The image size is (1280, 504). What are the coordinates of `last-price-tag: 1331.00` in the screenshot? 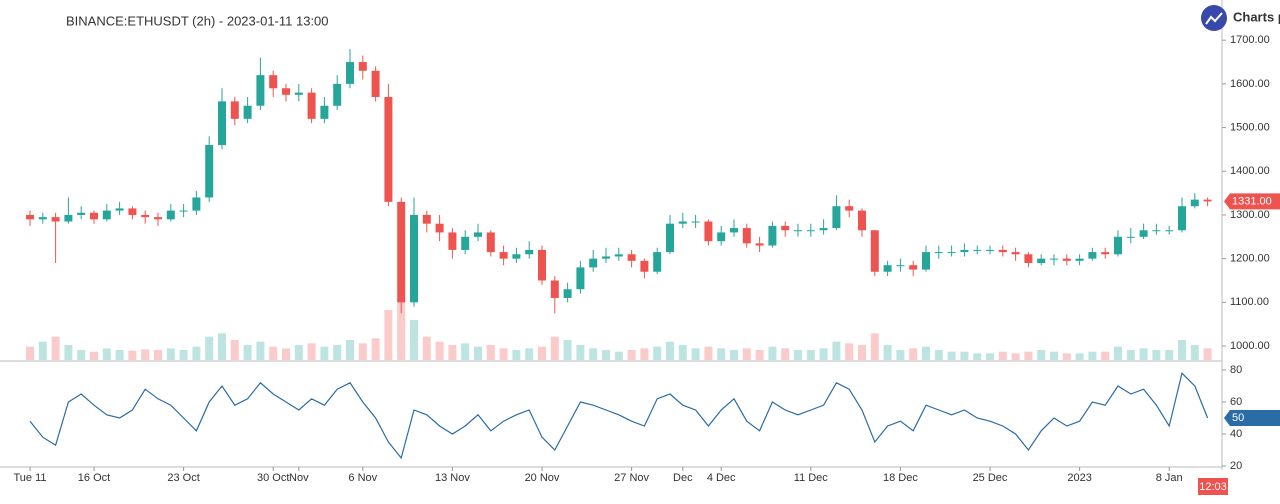 It's located at (1252, 201).